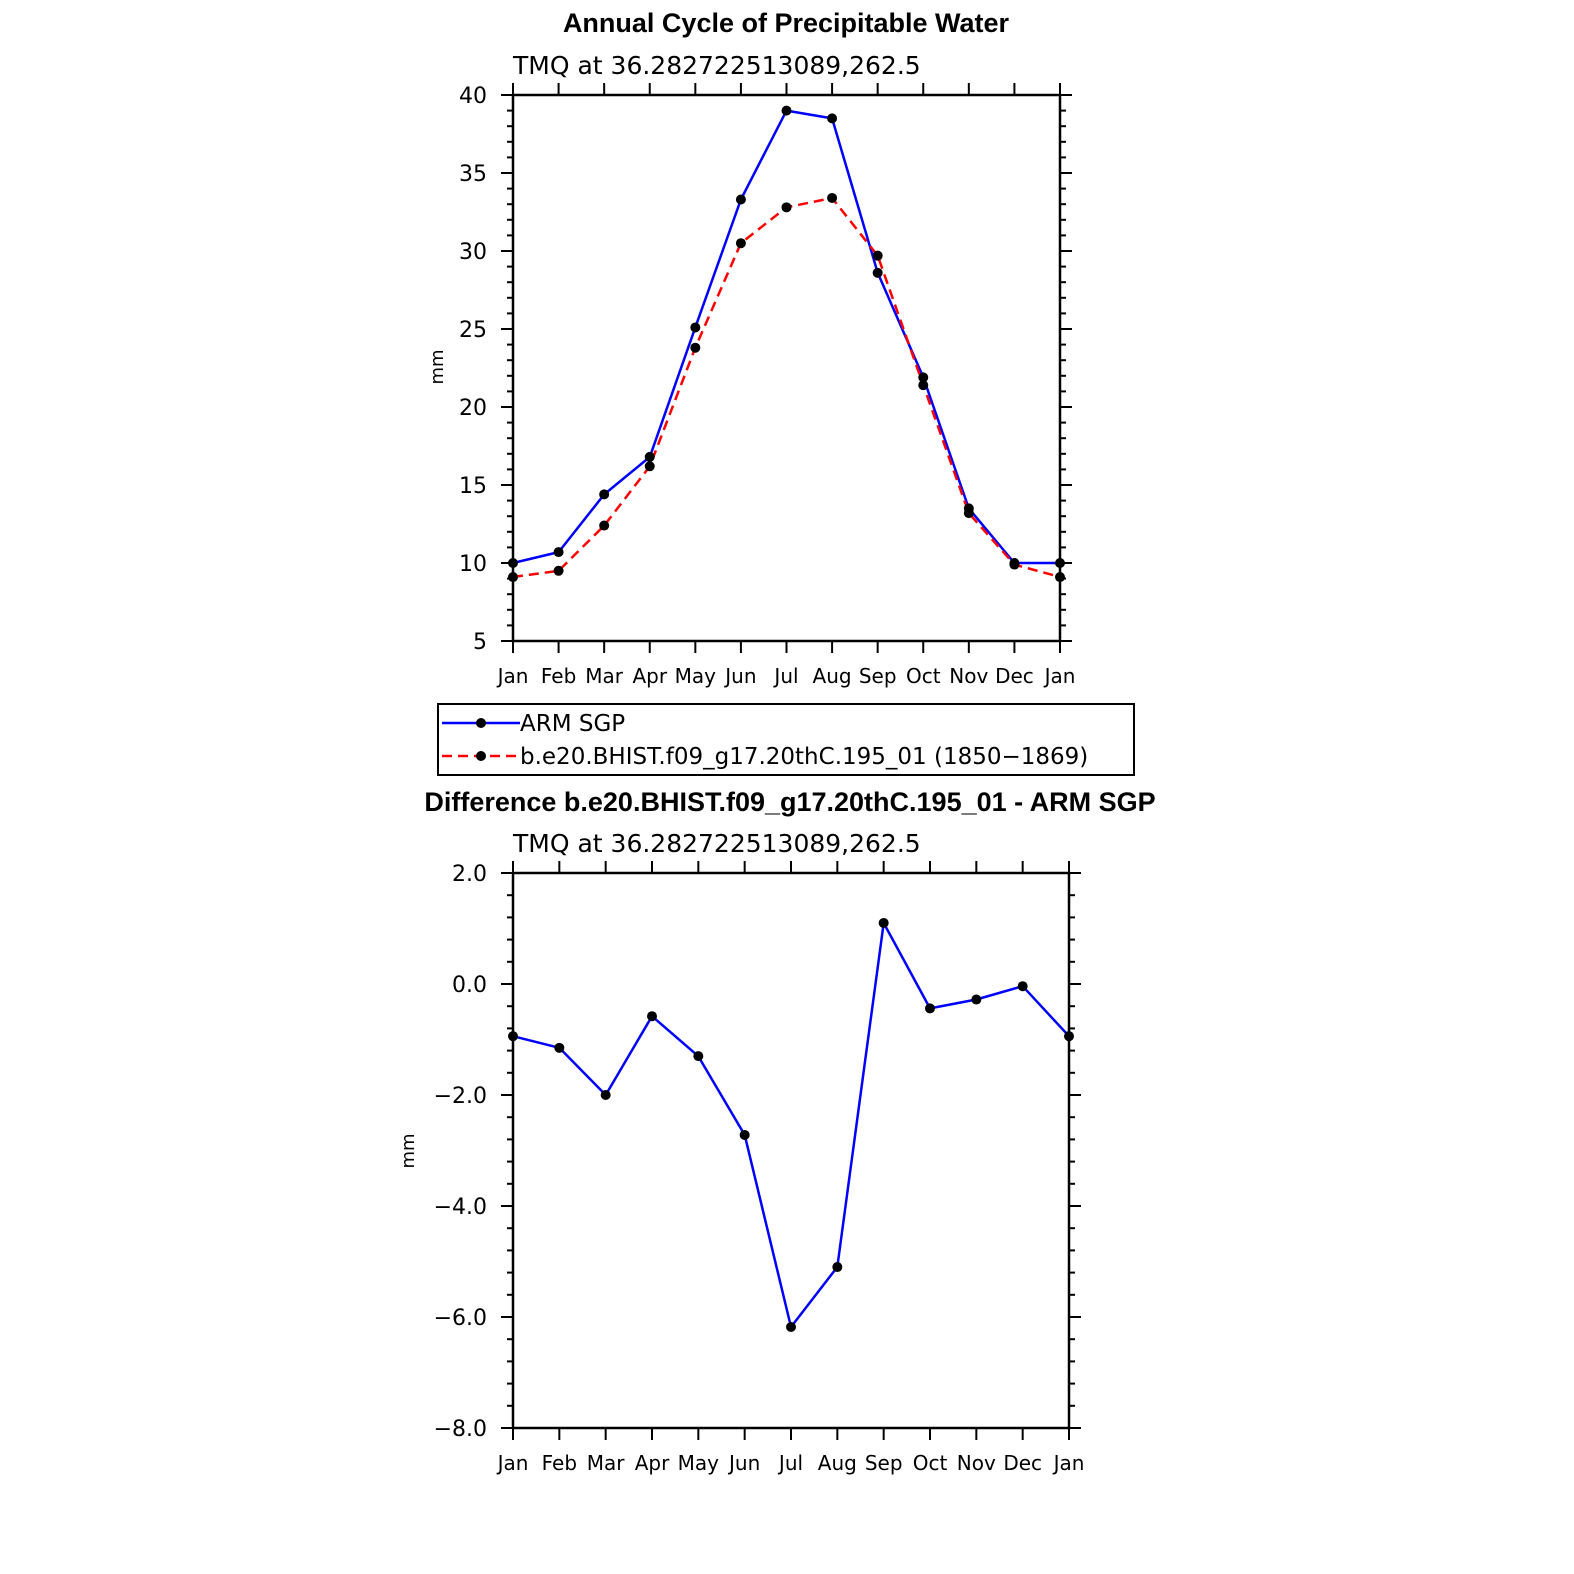 Image resolution: width=1574 pixels, height=1574 pixels. What do you see at coordinates (649, 676) in the screenshot?
I see `top-xtick-label: Apr` at bounding box center [649, 676].